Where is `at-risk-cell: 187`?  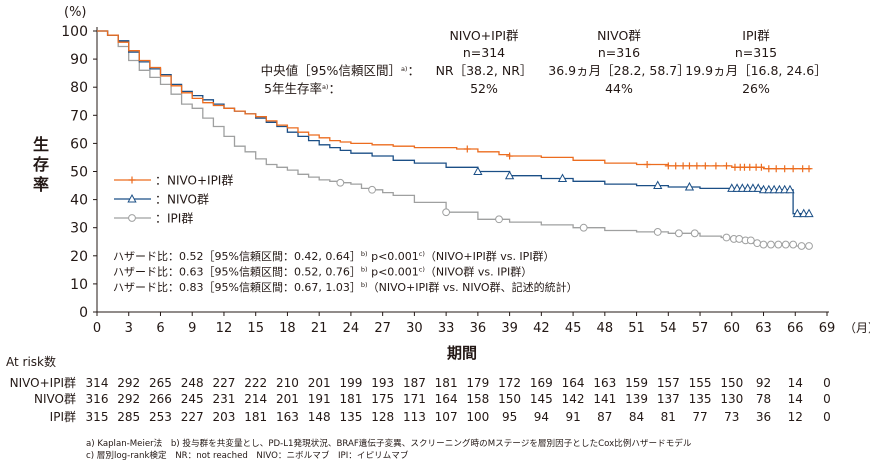 at-risk-cell: 187 is located at coordinates (414, 383).